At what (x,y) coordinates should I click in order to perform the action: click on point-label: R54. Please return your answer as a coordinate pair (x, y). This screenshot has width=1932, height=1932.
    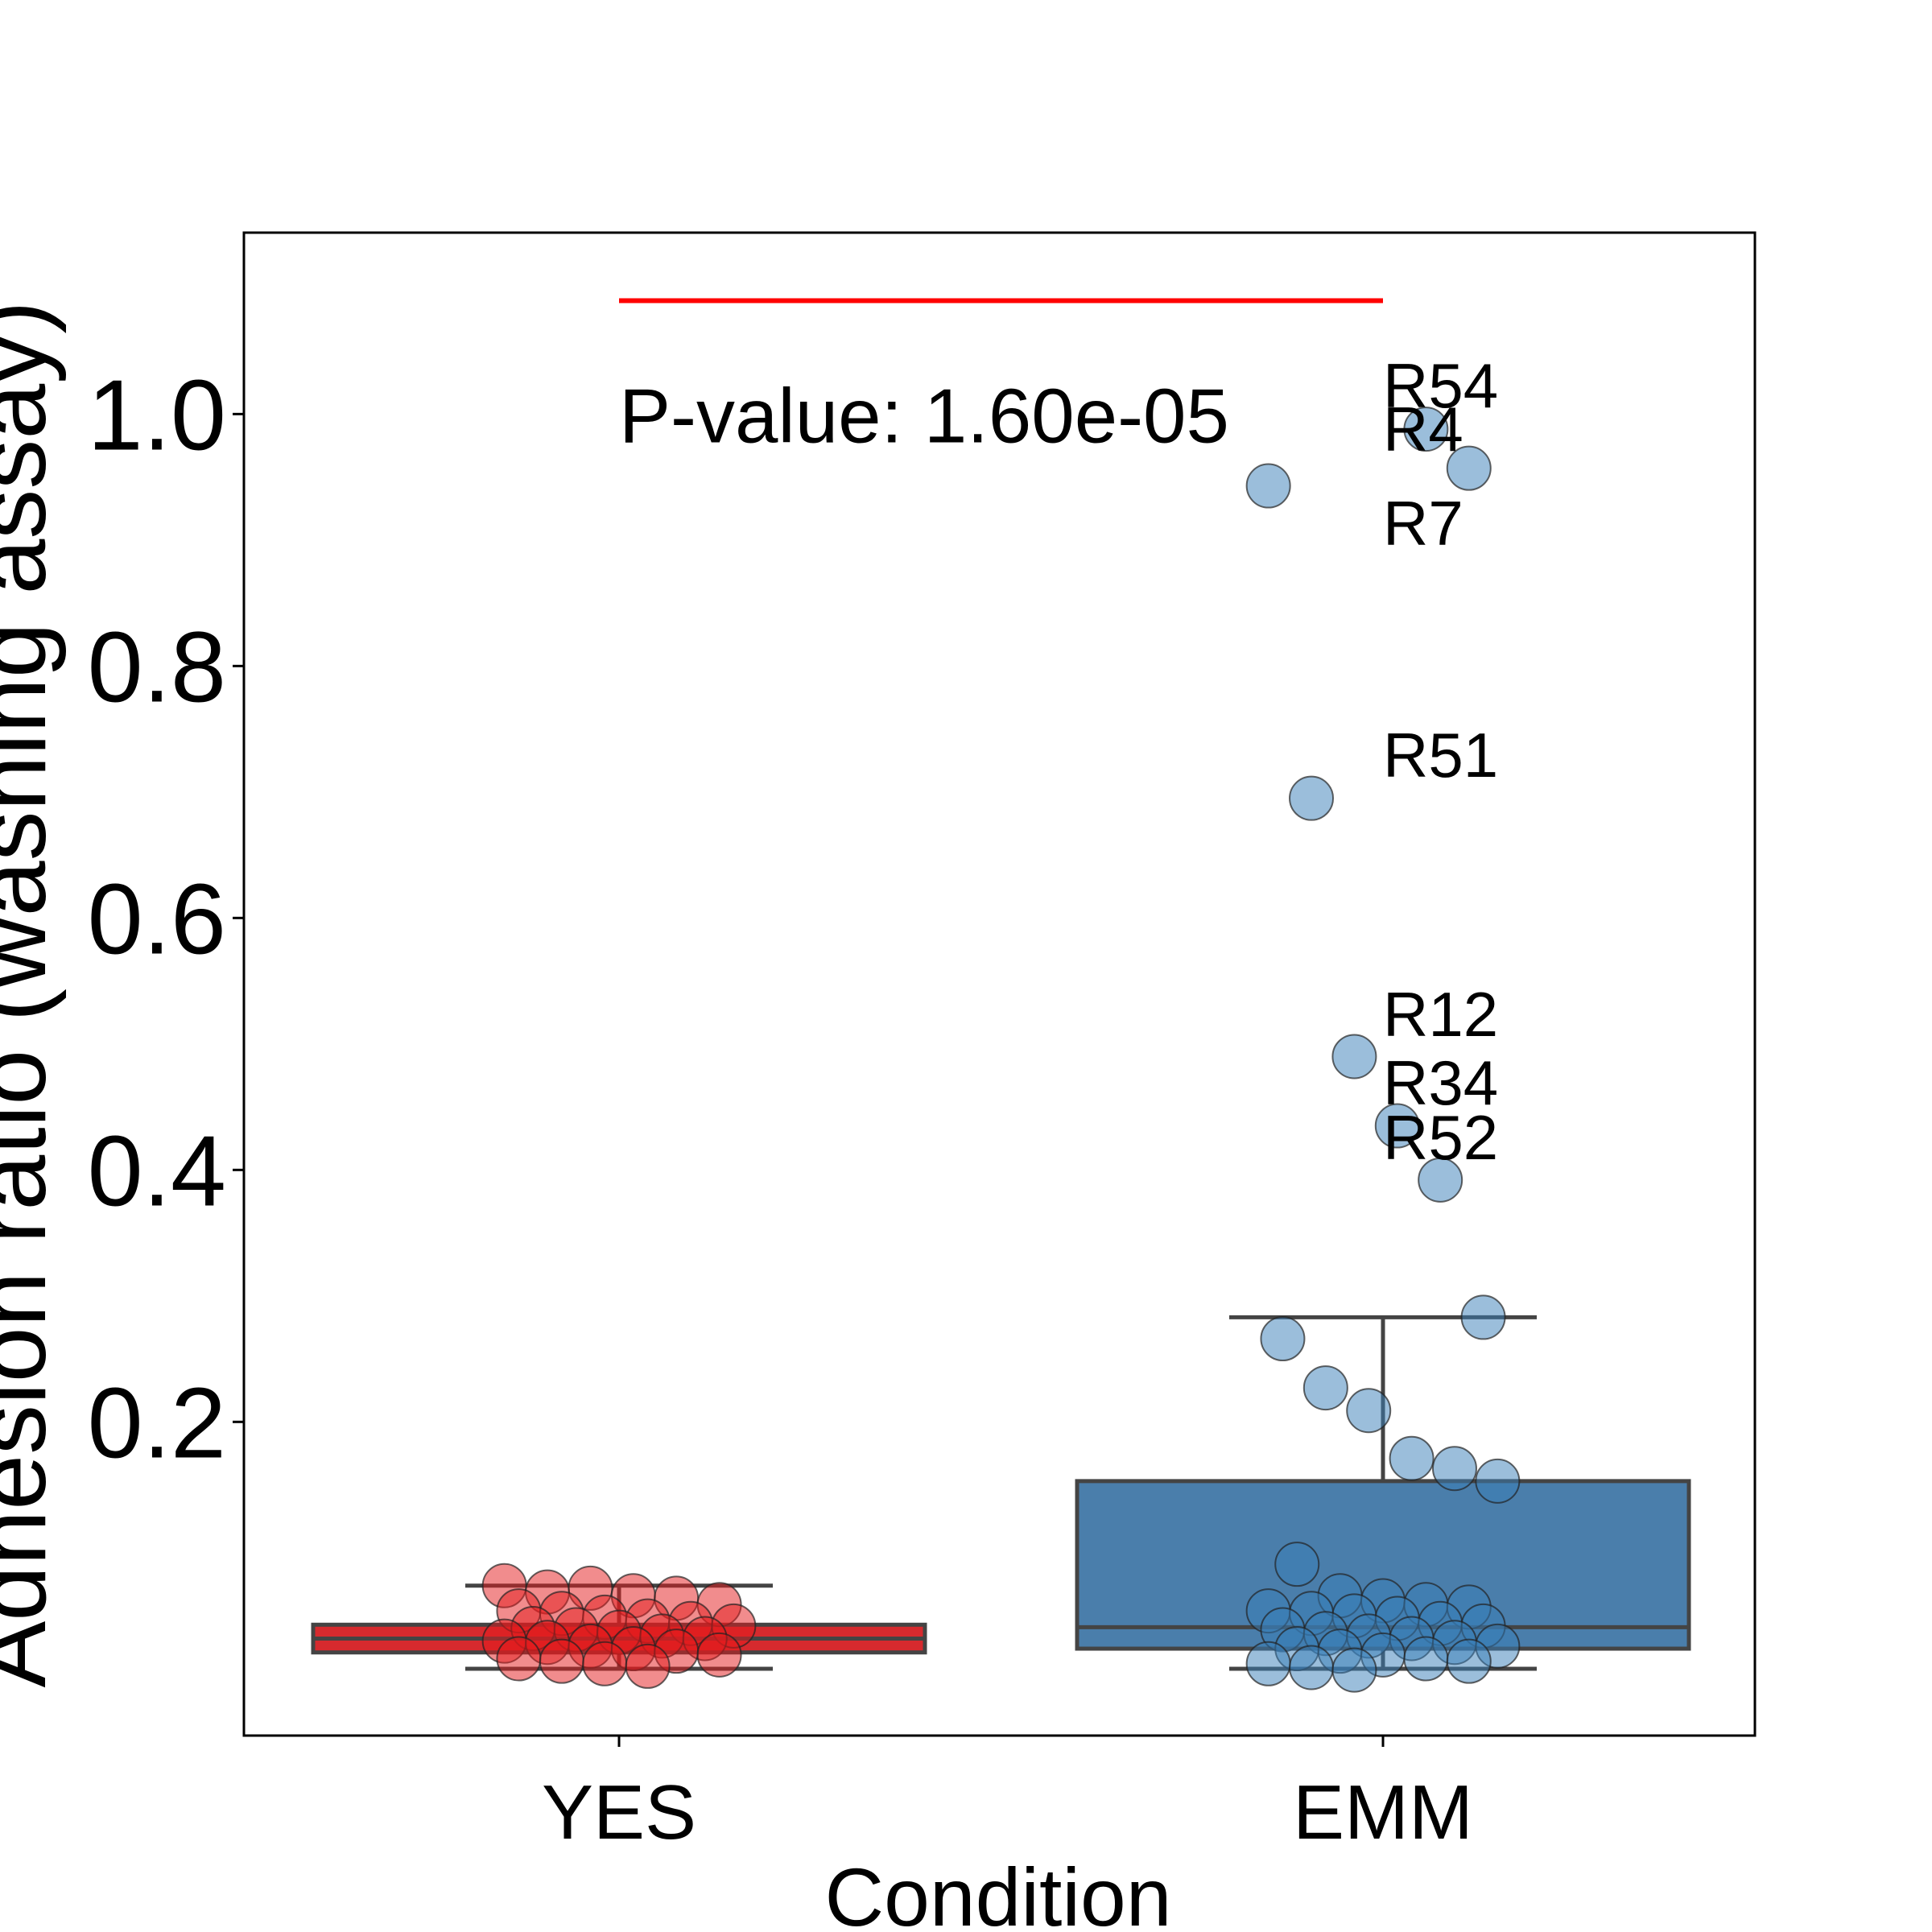
    Looking at the image, I should click on (1440, 385).